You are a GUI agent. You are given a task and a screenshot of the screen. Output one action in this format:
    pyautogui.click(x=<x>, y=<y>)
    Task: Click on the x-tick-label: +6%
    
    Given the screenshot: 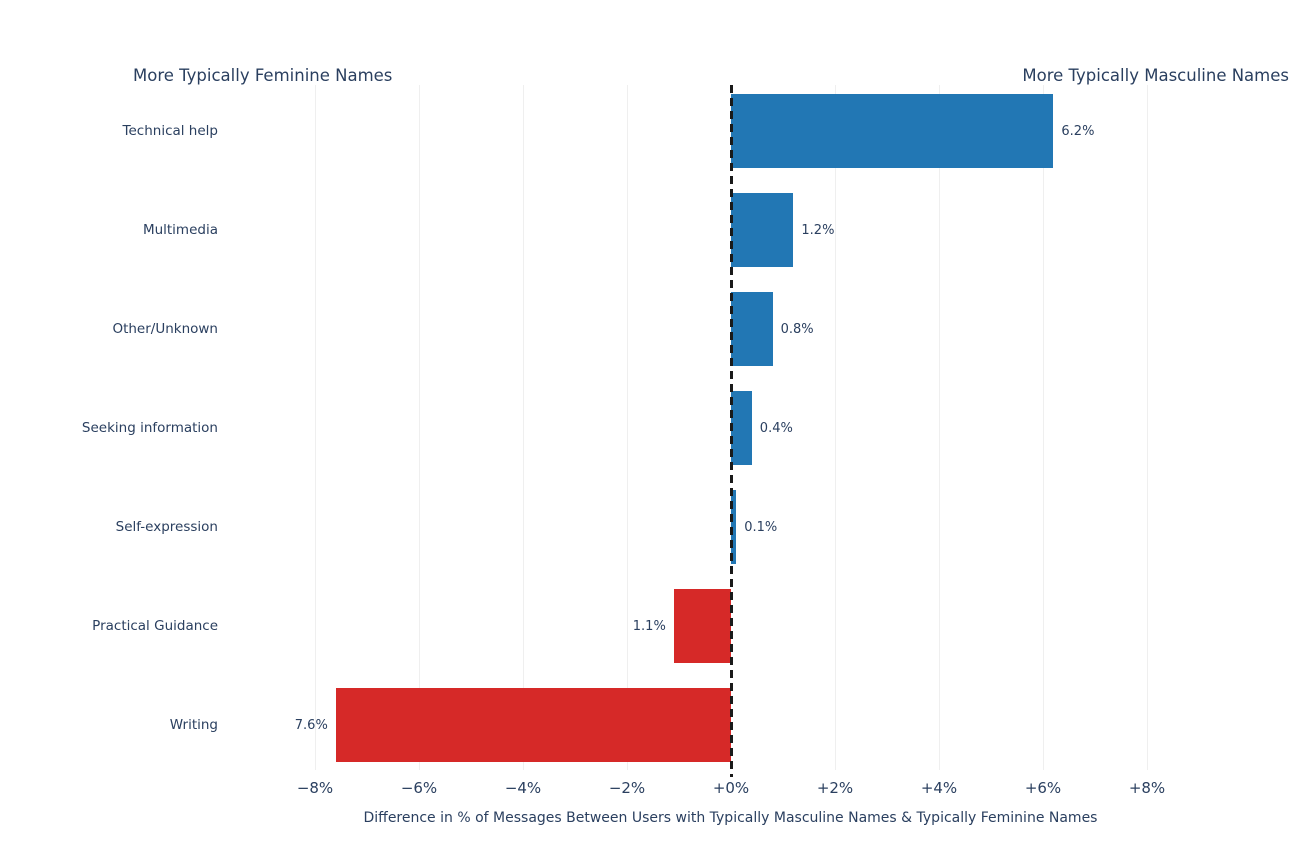 What is the action you would take?
    pyautogui.click(x=1043, y=788)
    